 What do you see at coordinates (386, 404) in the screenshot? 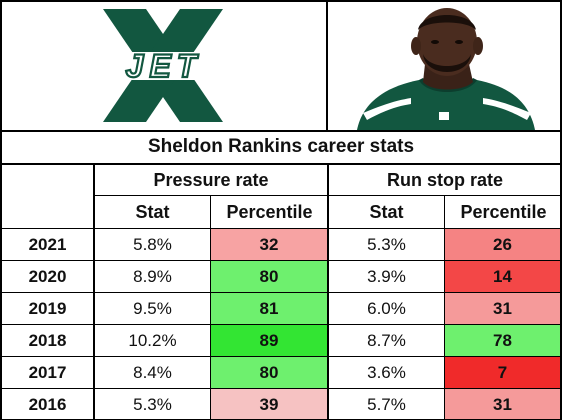
I see `run-stop-stat-cell: 5.7%` at bounding box center [386, 404].